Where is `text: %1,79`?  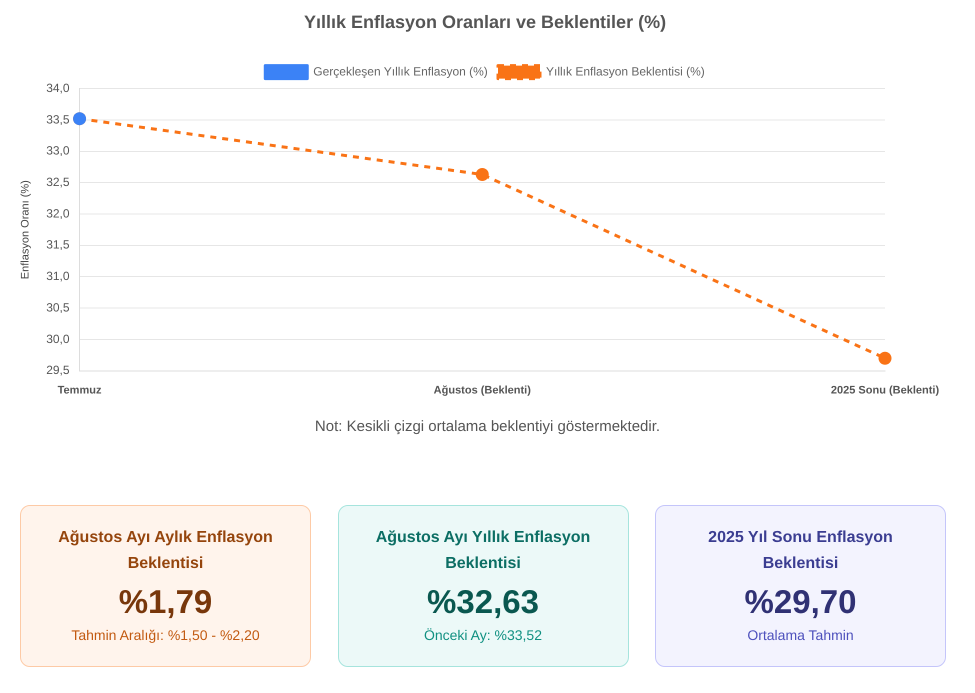
text: %1,79 is located at coordinates (166, 602).